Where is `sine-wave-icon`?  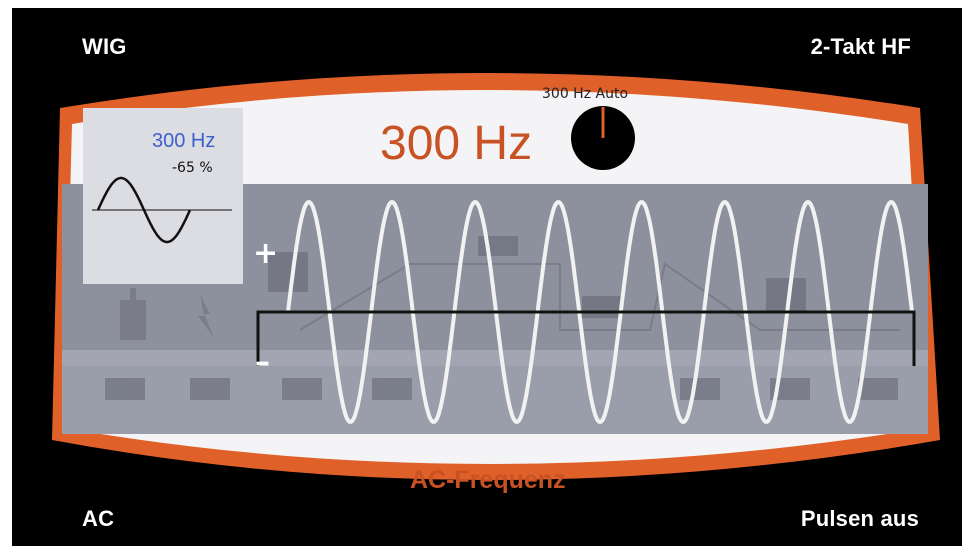
sine-wave-icon is located at coordinates (144, 210).